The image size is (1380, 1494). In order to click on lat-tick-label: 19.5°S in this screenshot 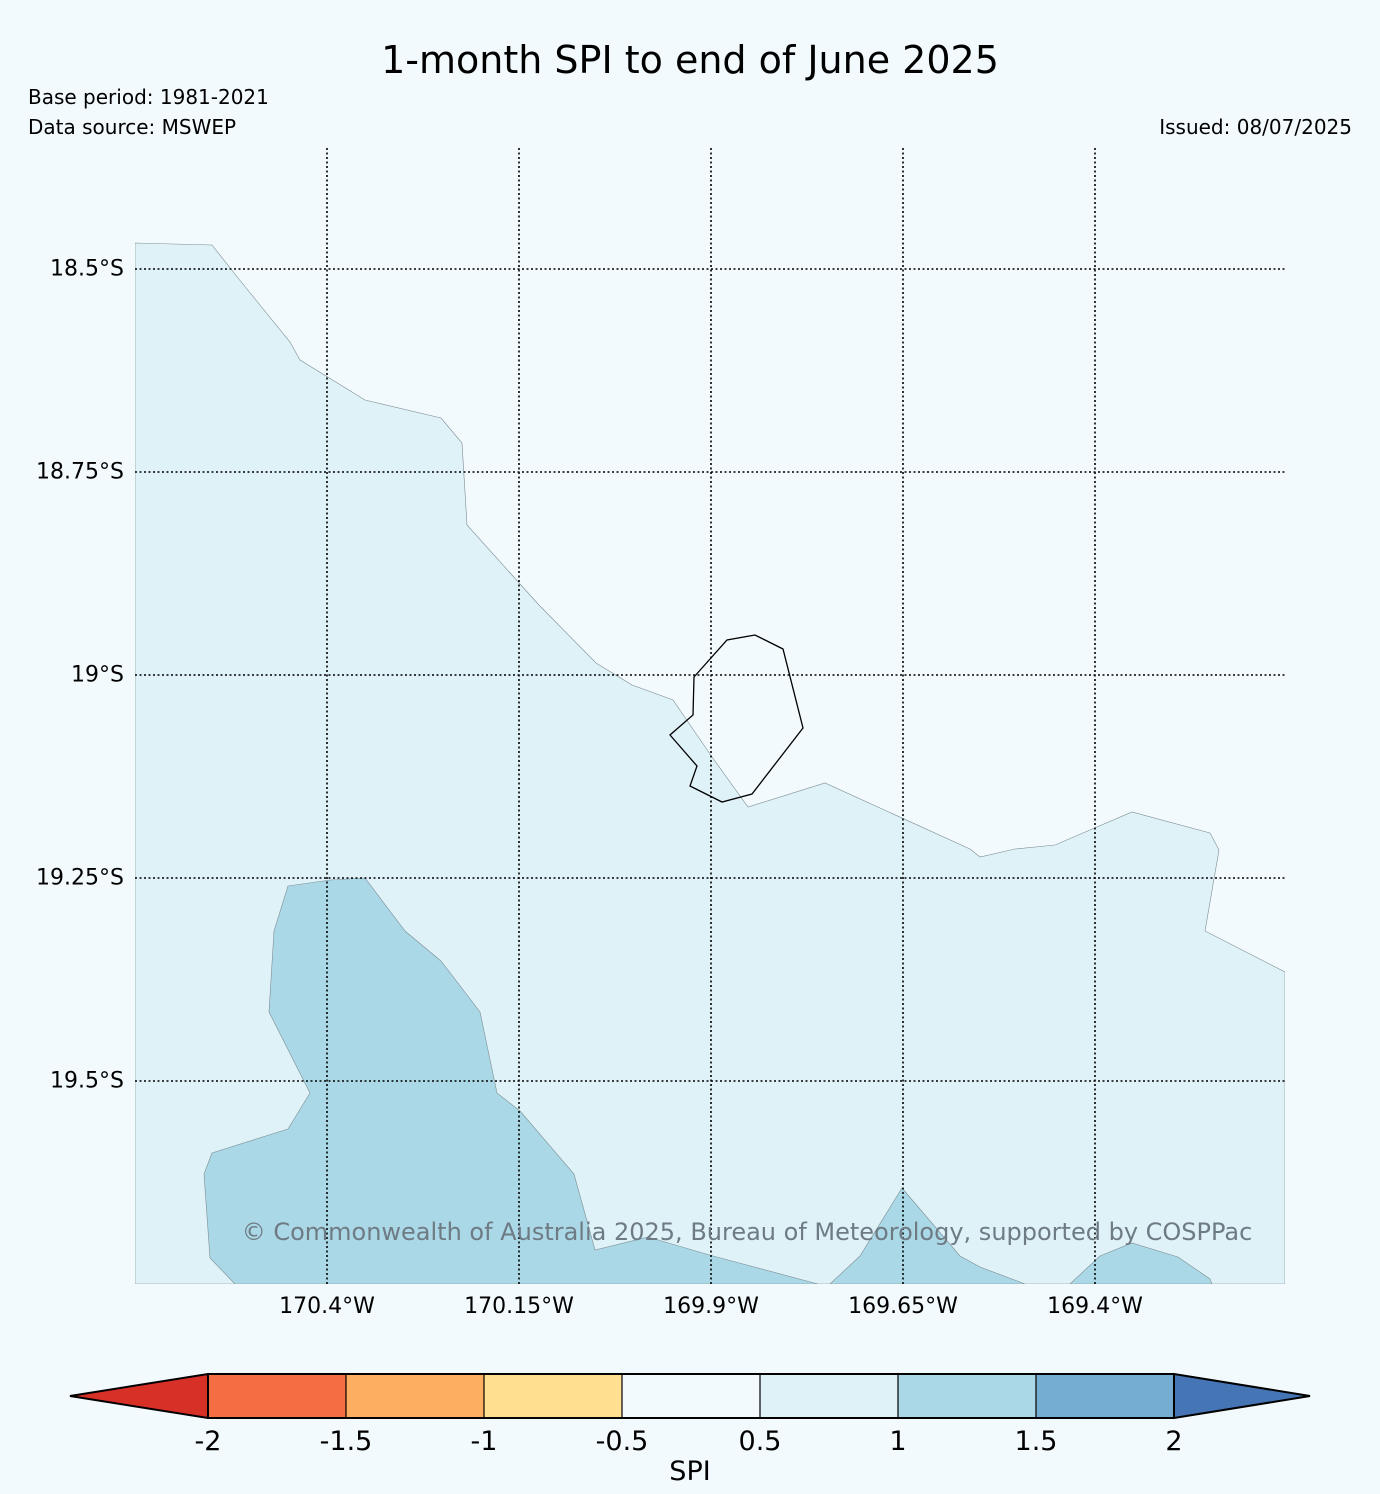, I will do `click(87, 1081)`.